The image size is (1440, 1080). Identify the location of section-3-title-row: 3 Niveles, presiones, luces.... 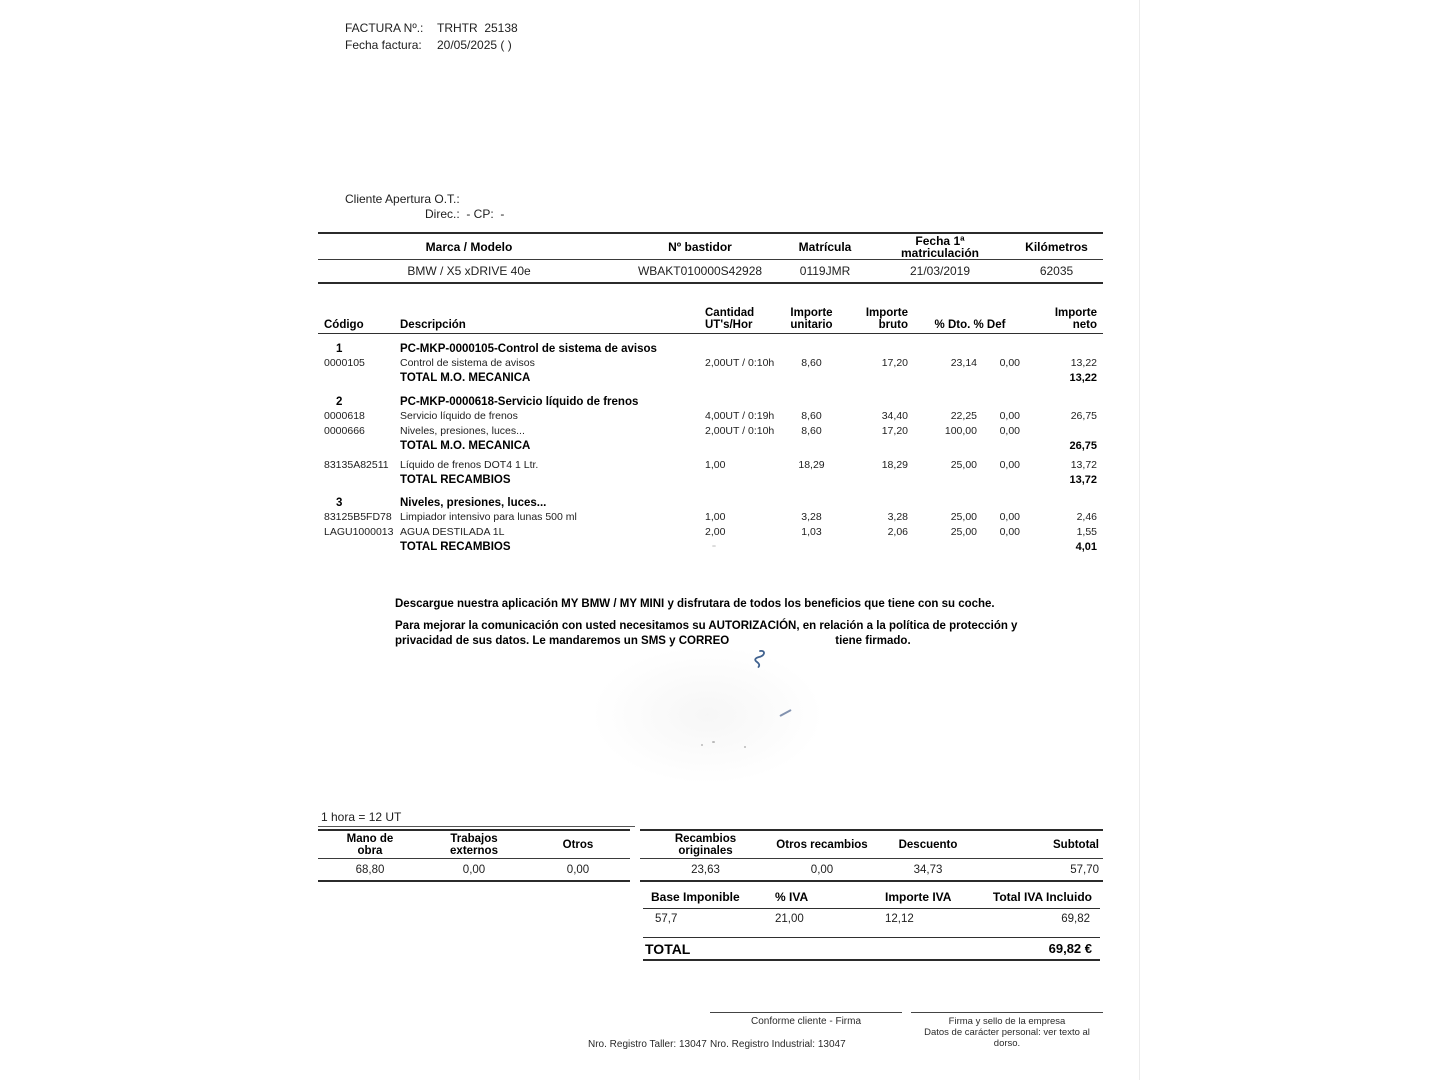
(710, 503).